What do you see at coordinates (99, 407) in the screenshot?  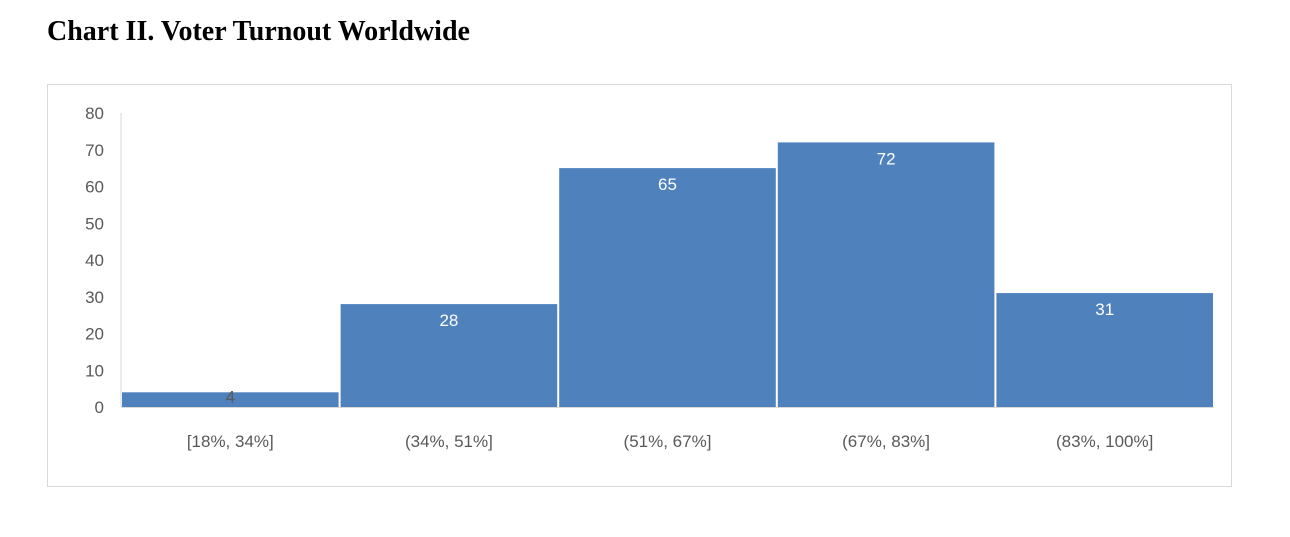 I see `y-tick-label: 0` at bounding box center [99, 407].